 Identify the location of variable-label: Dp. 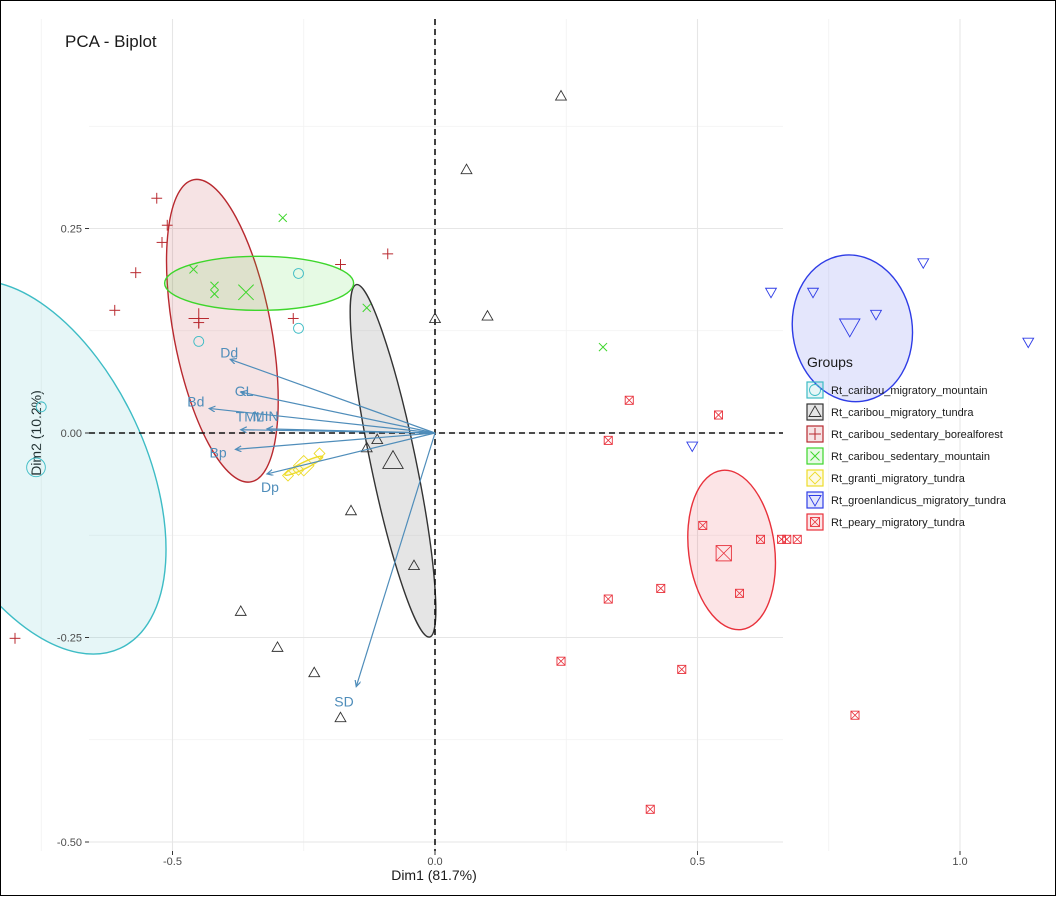
(270, 487).